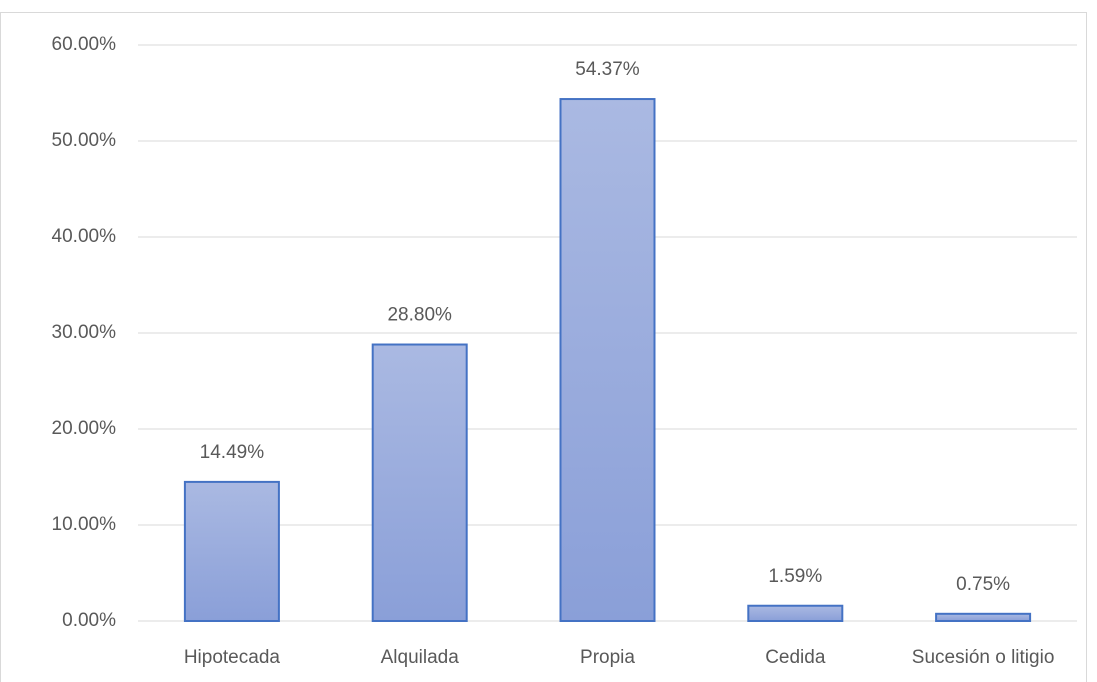  I want to click on data-label: 28.80%, so click(419, 315).